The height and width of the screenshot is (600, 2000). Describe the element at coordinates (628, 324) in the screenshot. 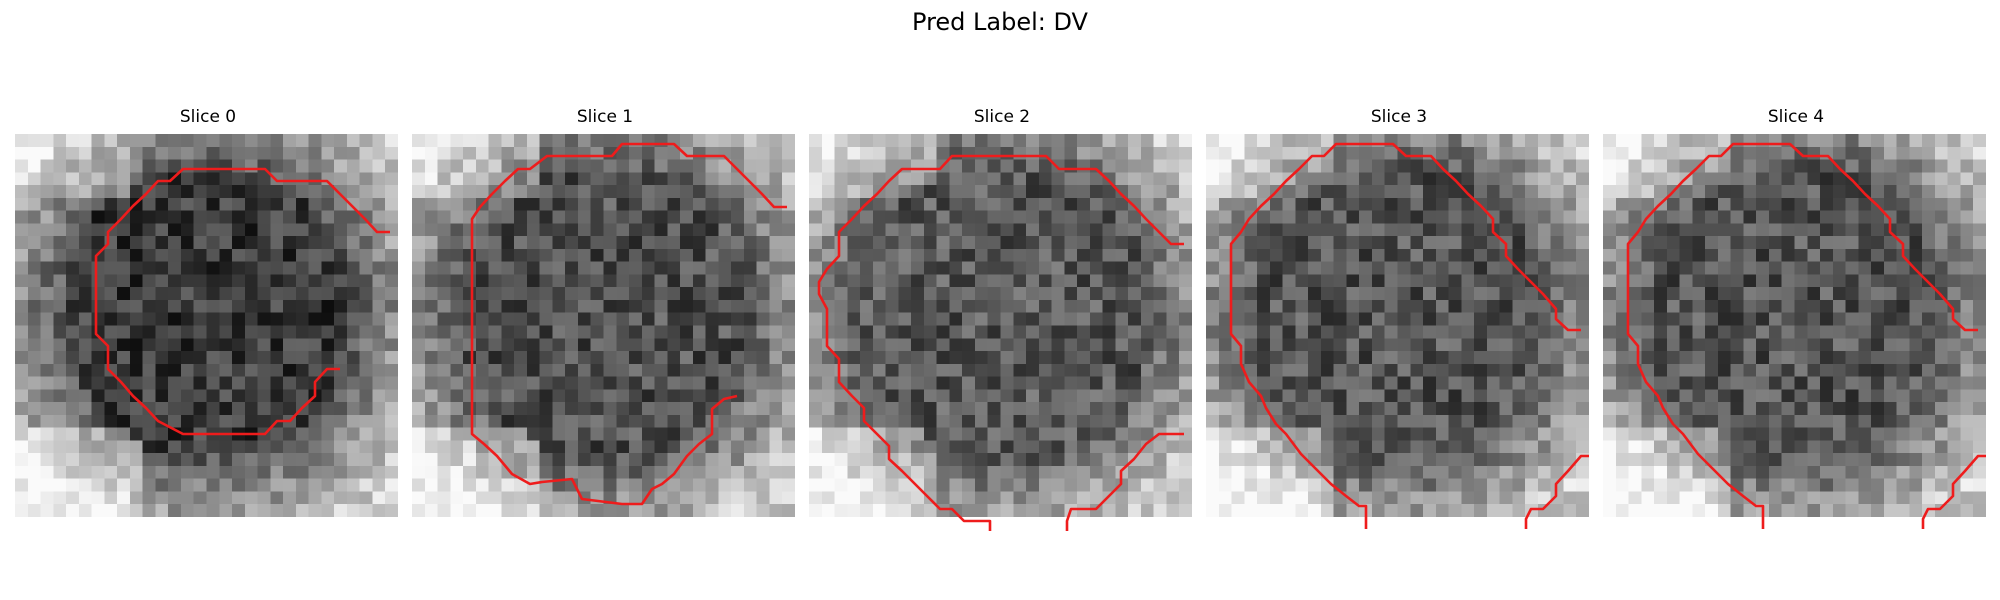

I see `slice-1-segmentation-contour` at that location.